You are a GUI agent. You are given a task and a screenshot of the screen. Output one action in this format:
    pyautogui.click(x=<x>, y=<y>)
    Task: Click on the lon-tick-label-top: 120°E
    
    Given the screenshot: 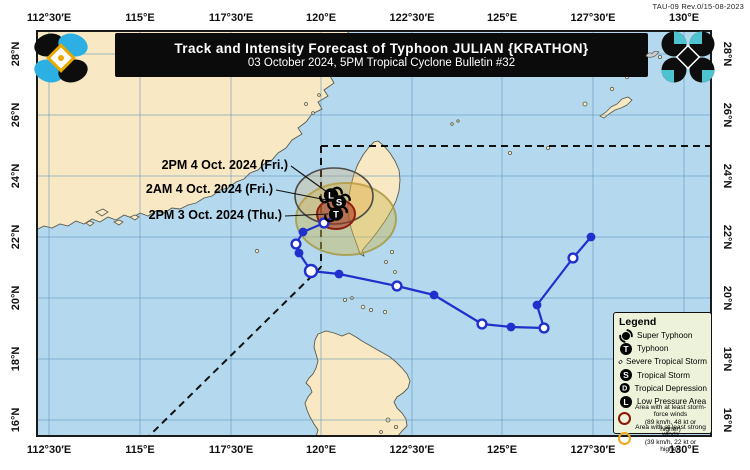 What is the action you would take?
    pyautogui.click(x=321, y=18)
    